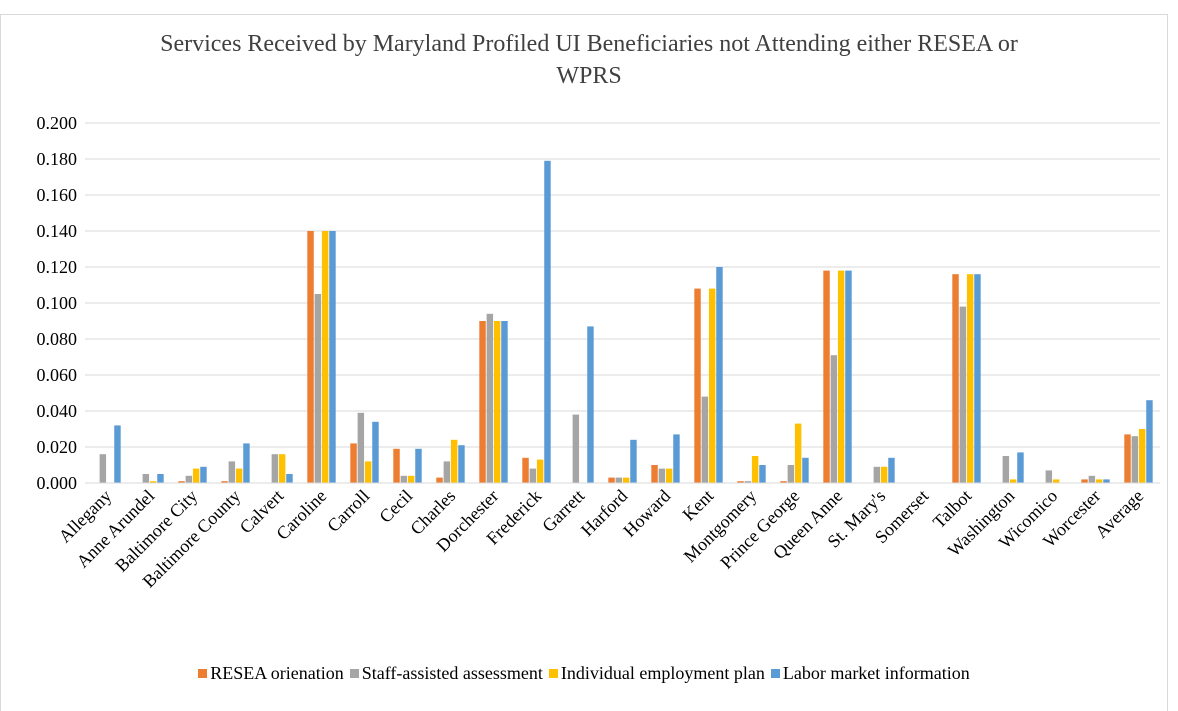 The width and height of the screenshot is (1178, 711). I want to click on legend-item: Individual employment plan, so click(656, 673).